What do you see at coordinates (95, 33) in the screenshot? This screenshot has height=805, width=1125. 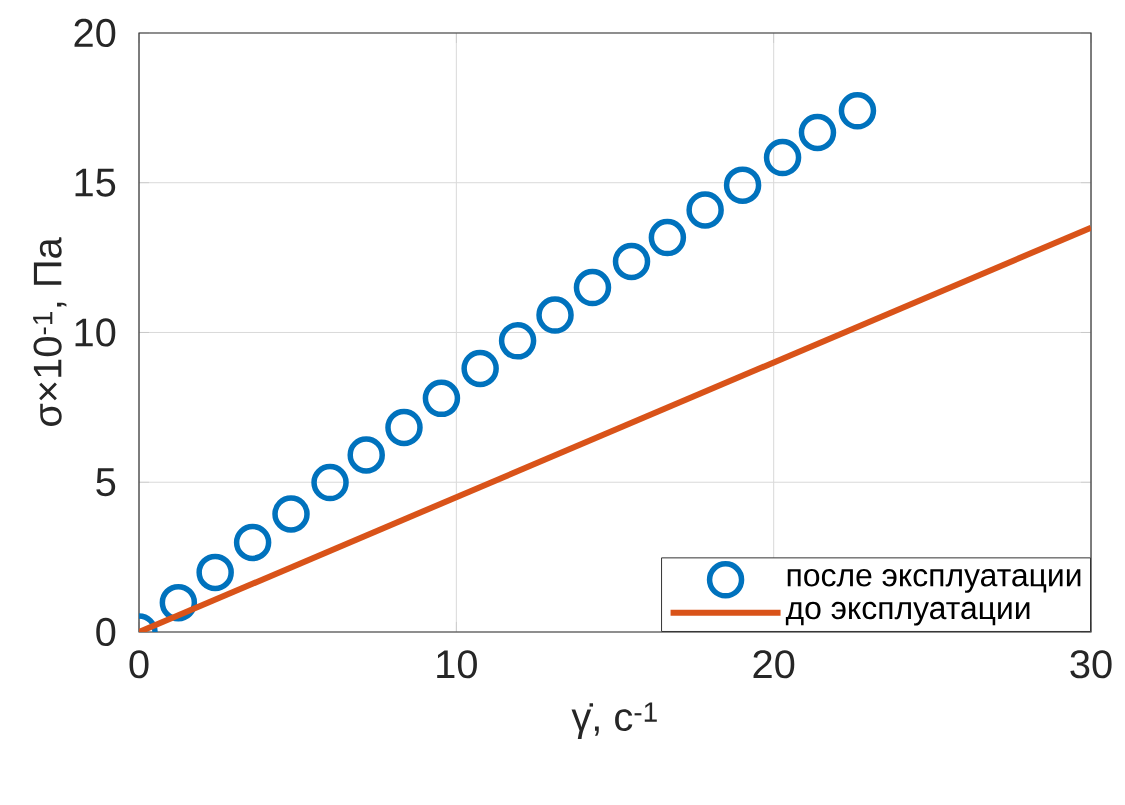 I see `y-tick-label: 20` at bounding box center [95, 33].